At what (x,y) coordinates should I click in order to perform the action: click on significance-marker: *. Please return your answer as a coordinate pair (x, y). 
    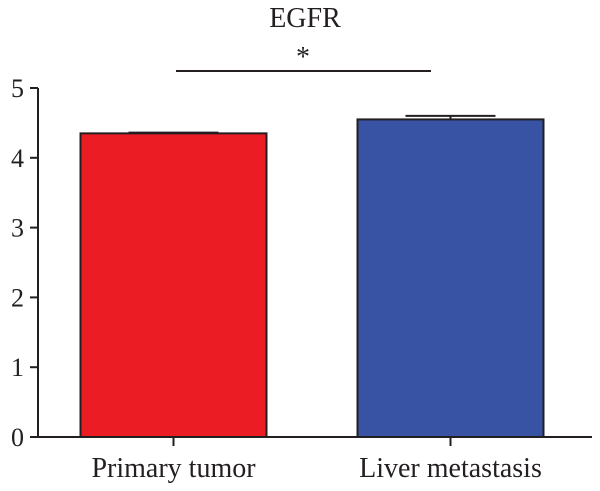
    Looking at the image, I should click on (303, 57).